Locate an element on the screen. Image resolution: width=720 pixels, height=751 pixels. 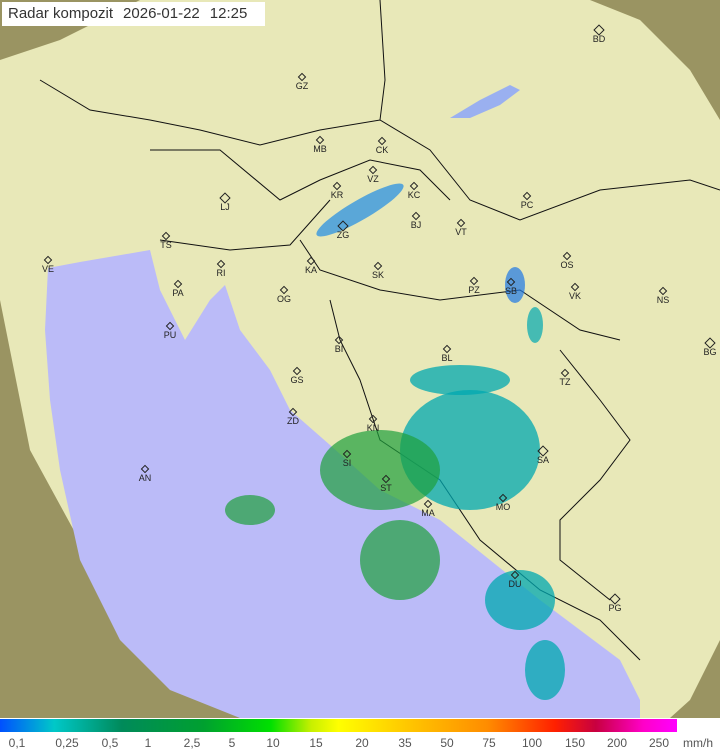
title-date: 2026-01-22 is located at coordinates (161, 13).